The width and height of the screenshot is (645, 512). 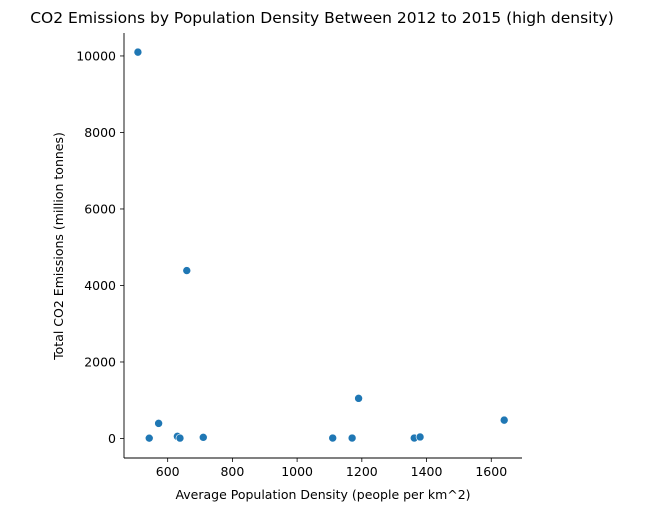 I want to click on x-tick-label: 1200, so click(x=362, y=471).